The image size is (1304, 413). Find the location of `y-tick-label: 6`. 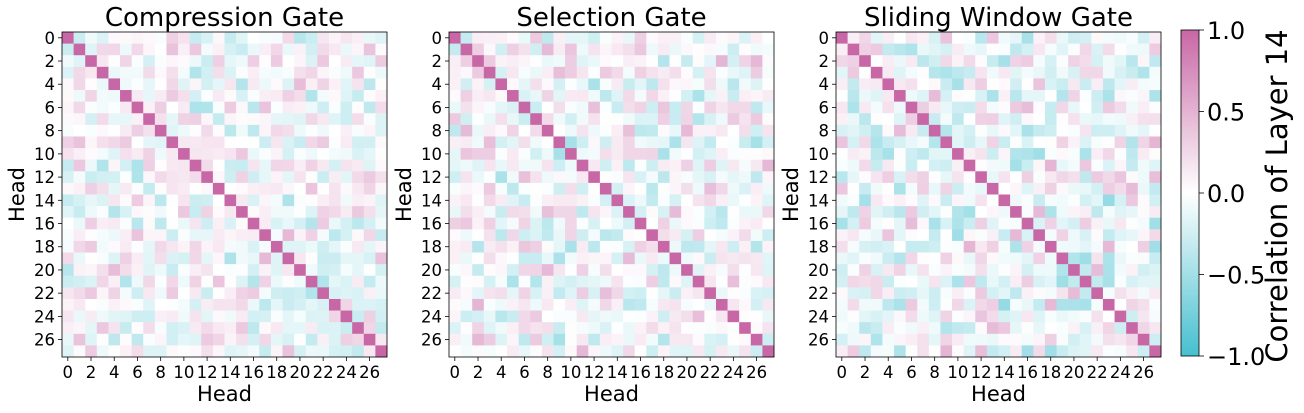

y-tick-label: 6 is located at coordinates (824, 107).